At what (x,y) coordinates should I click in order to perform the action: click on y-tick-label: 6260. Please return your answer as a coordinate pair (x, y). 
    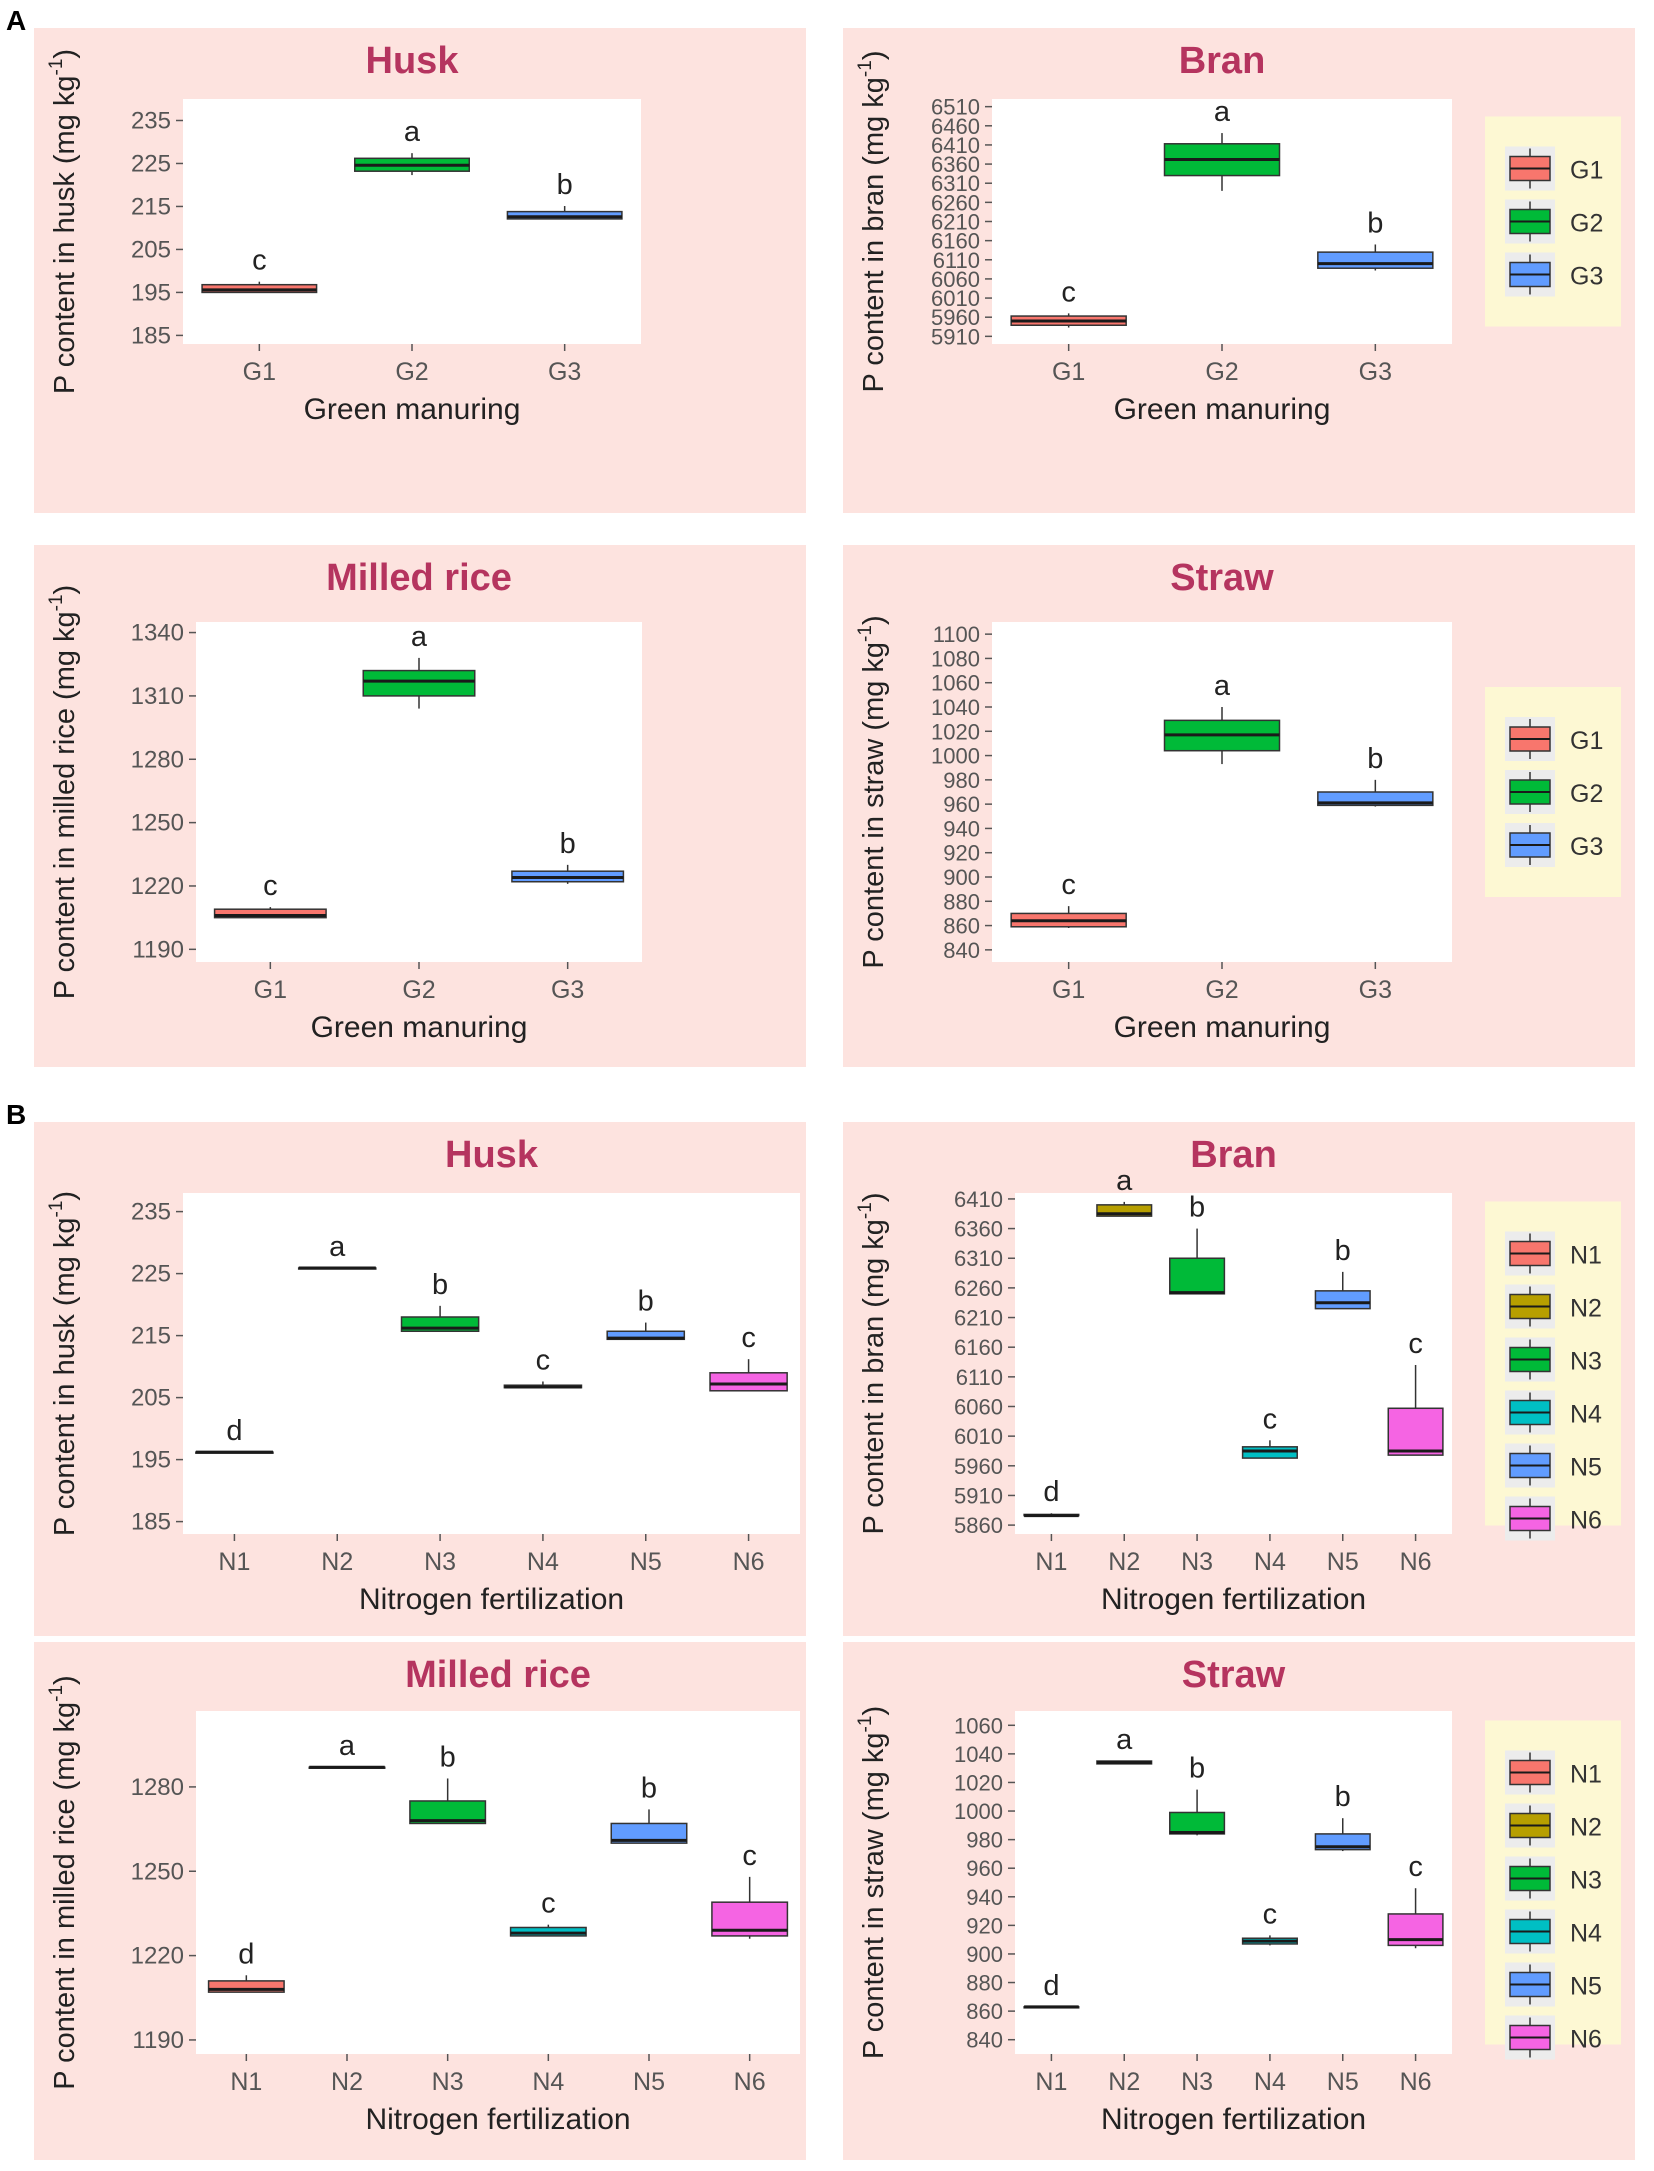
    Looking at the image, I should click on (955, 202).